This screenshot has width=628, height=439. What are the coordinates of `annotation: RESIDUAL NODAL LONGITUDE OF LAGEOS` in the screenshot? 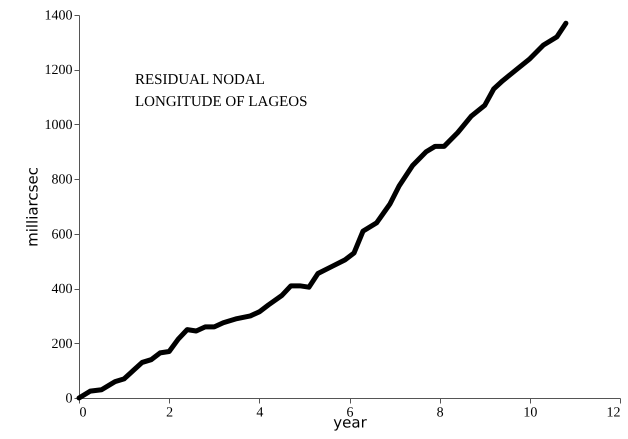 It's located at (221, 91).